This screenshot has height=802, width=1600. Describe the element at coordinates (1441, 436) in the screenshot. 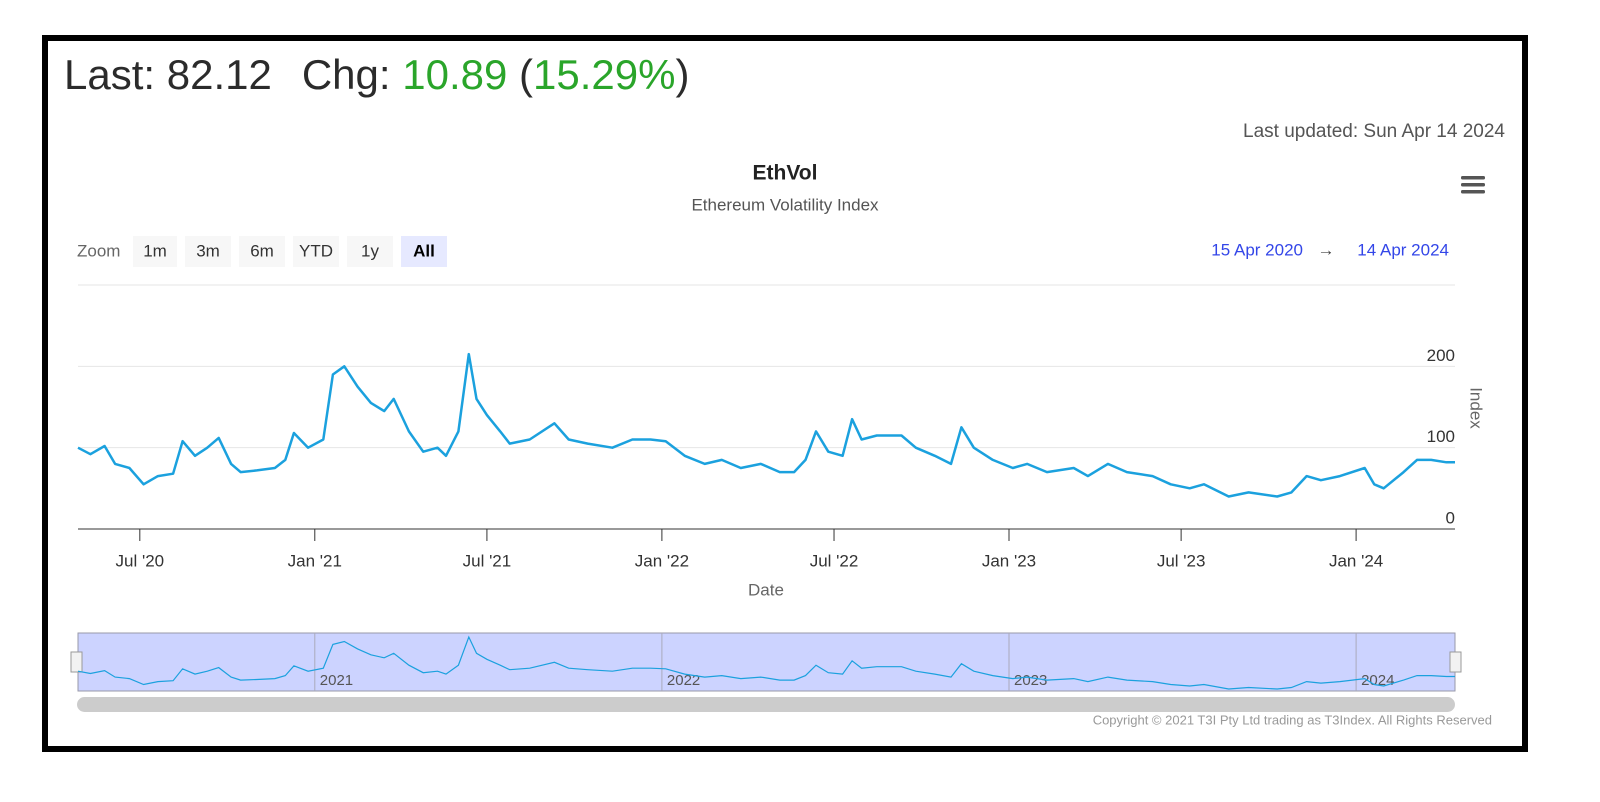

I see `y-tick-label: 100` at that location.